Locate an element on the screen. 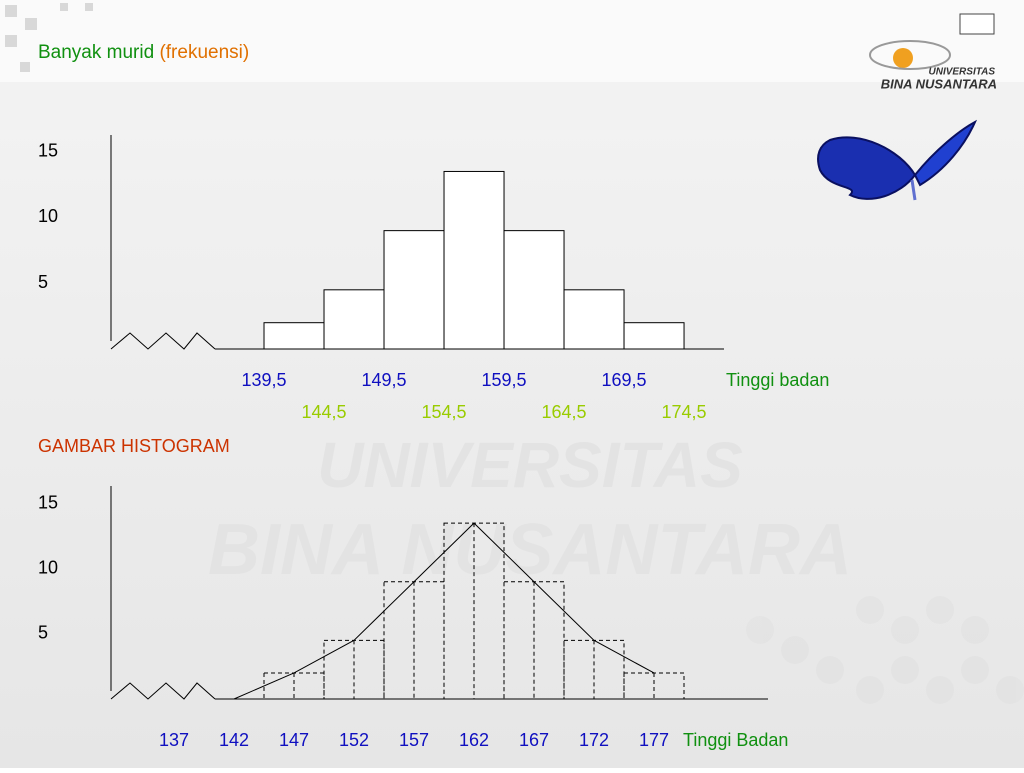 The height and width of the screenshot is (773, 1024). x-tick-label: 157 is located at coordinates (414, 740).